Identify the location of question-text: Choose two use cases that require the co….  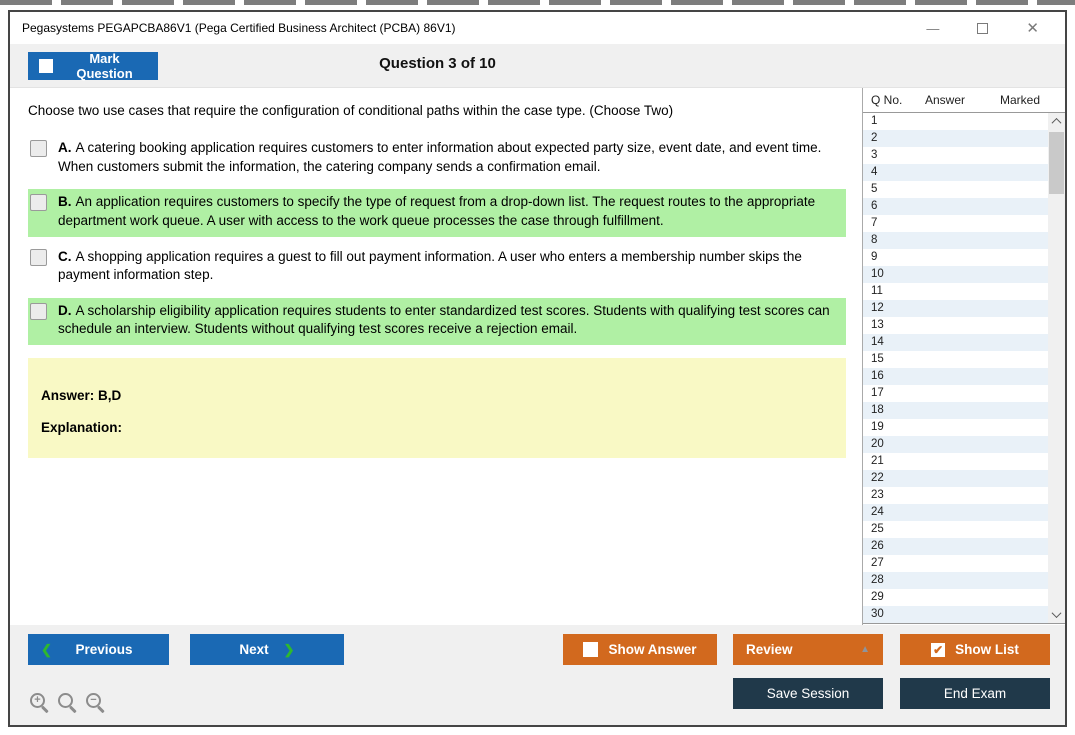
(351, 110).